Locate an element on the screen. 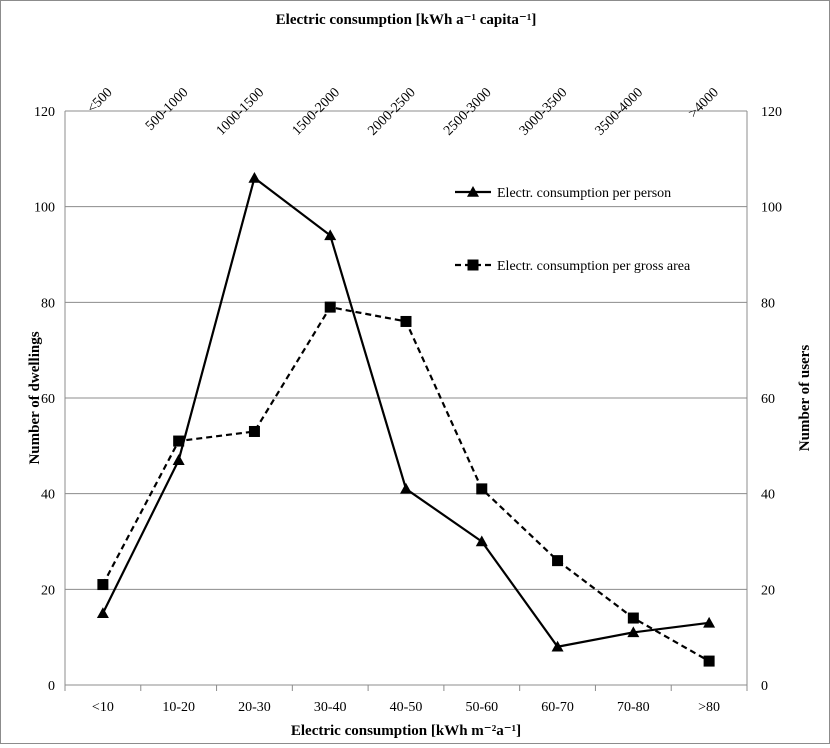  top-tick-label: <500 is located at coordinates (100, 100).